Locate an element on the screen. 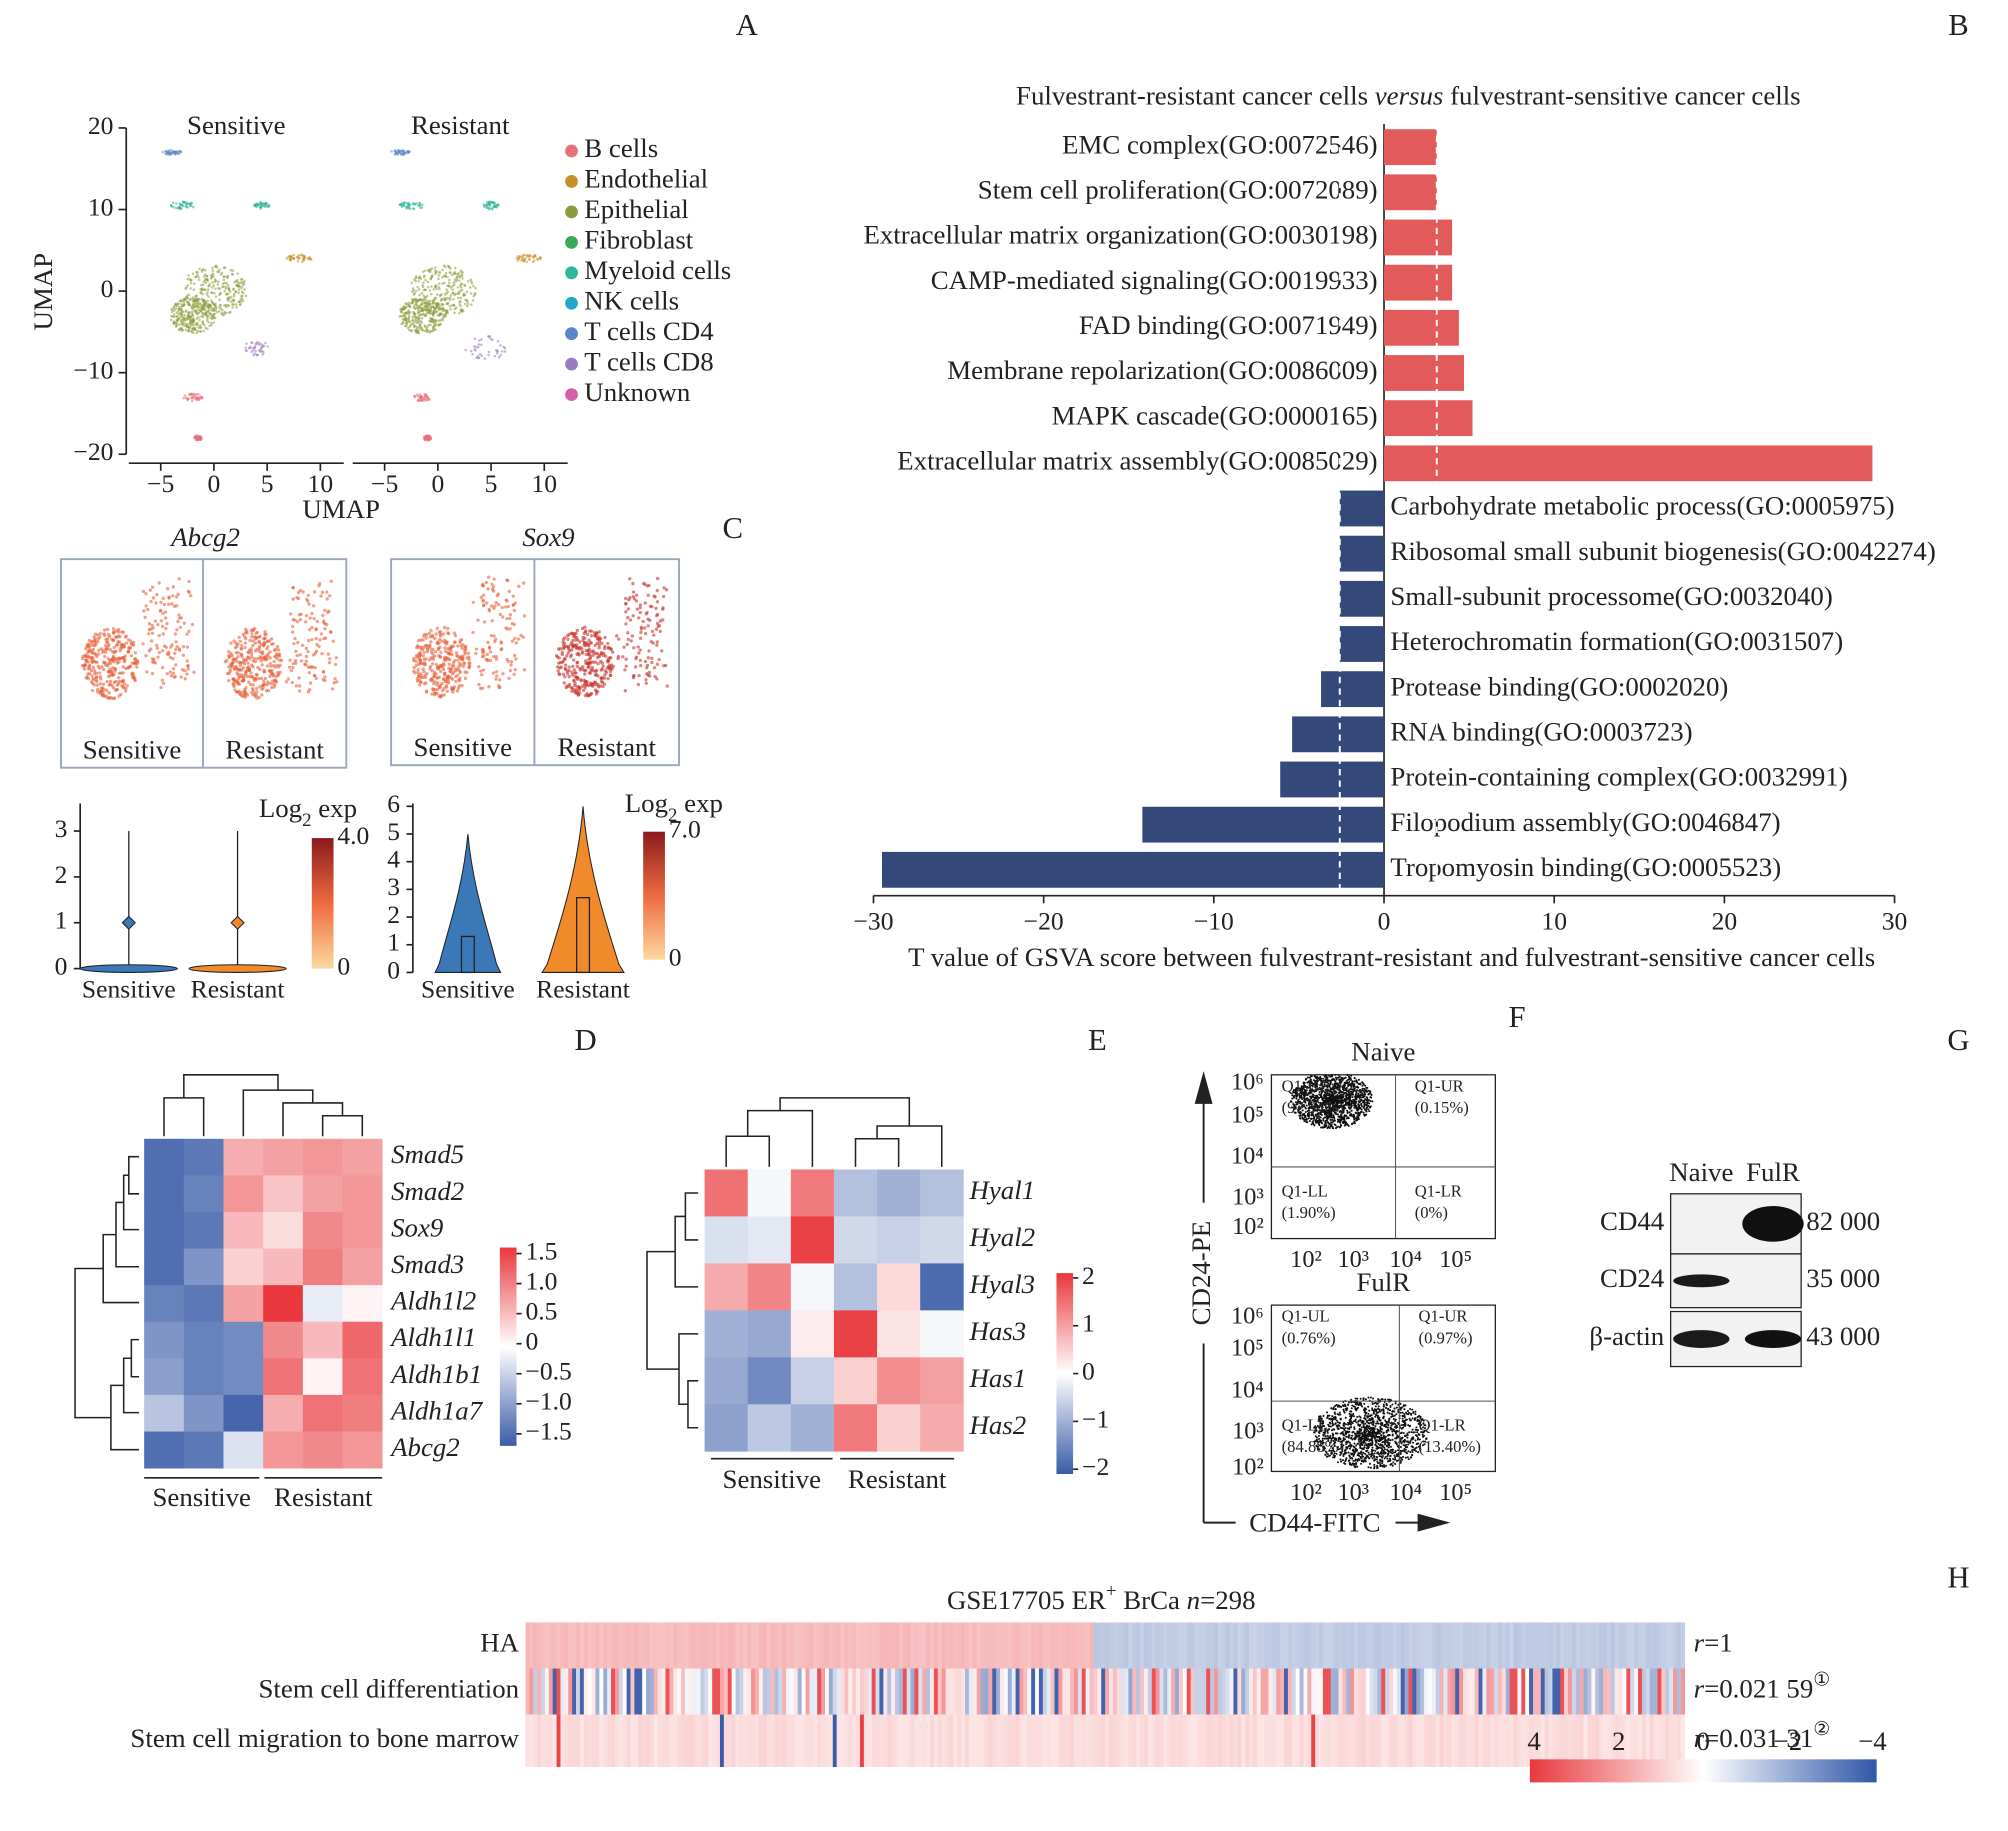 This screenshot has width=2008, height=1831. row-label: Hyal1 is located at coordinates (1001, 1190).